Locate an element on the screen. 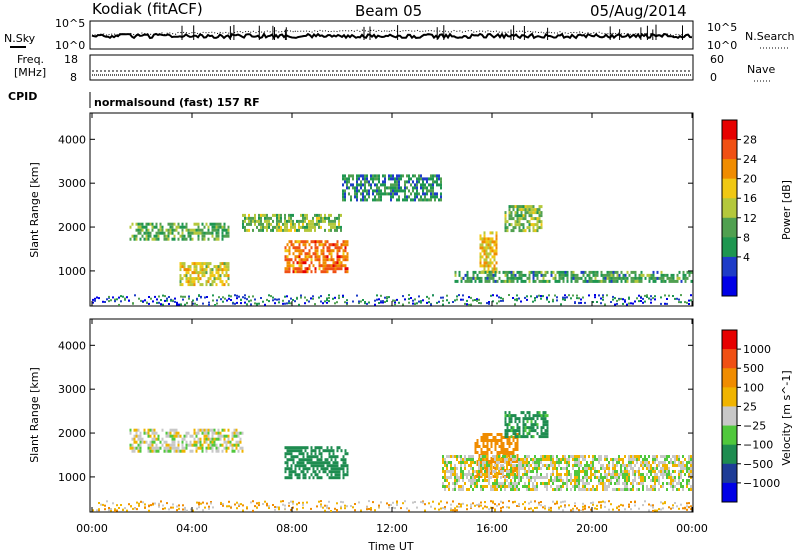 The image size is (800, 554). y-tick-label: 4000 is located at coordinates (72, 345).